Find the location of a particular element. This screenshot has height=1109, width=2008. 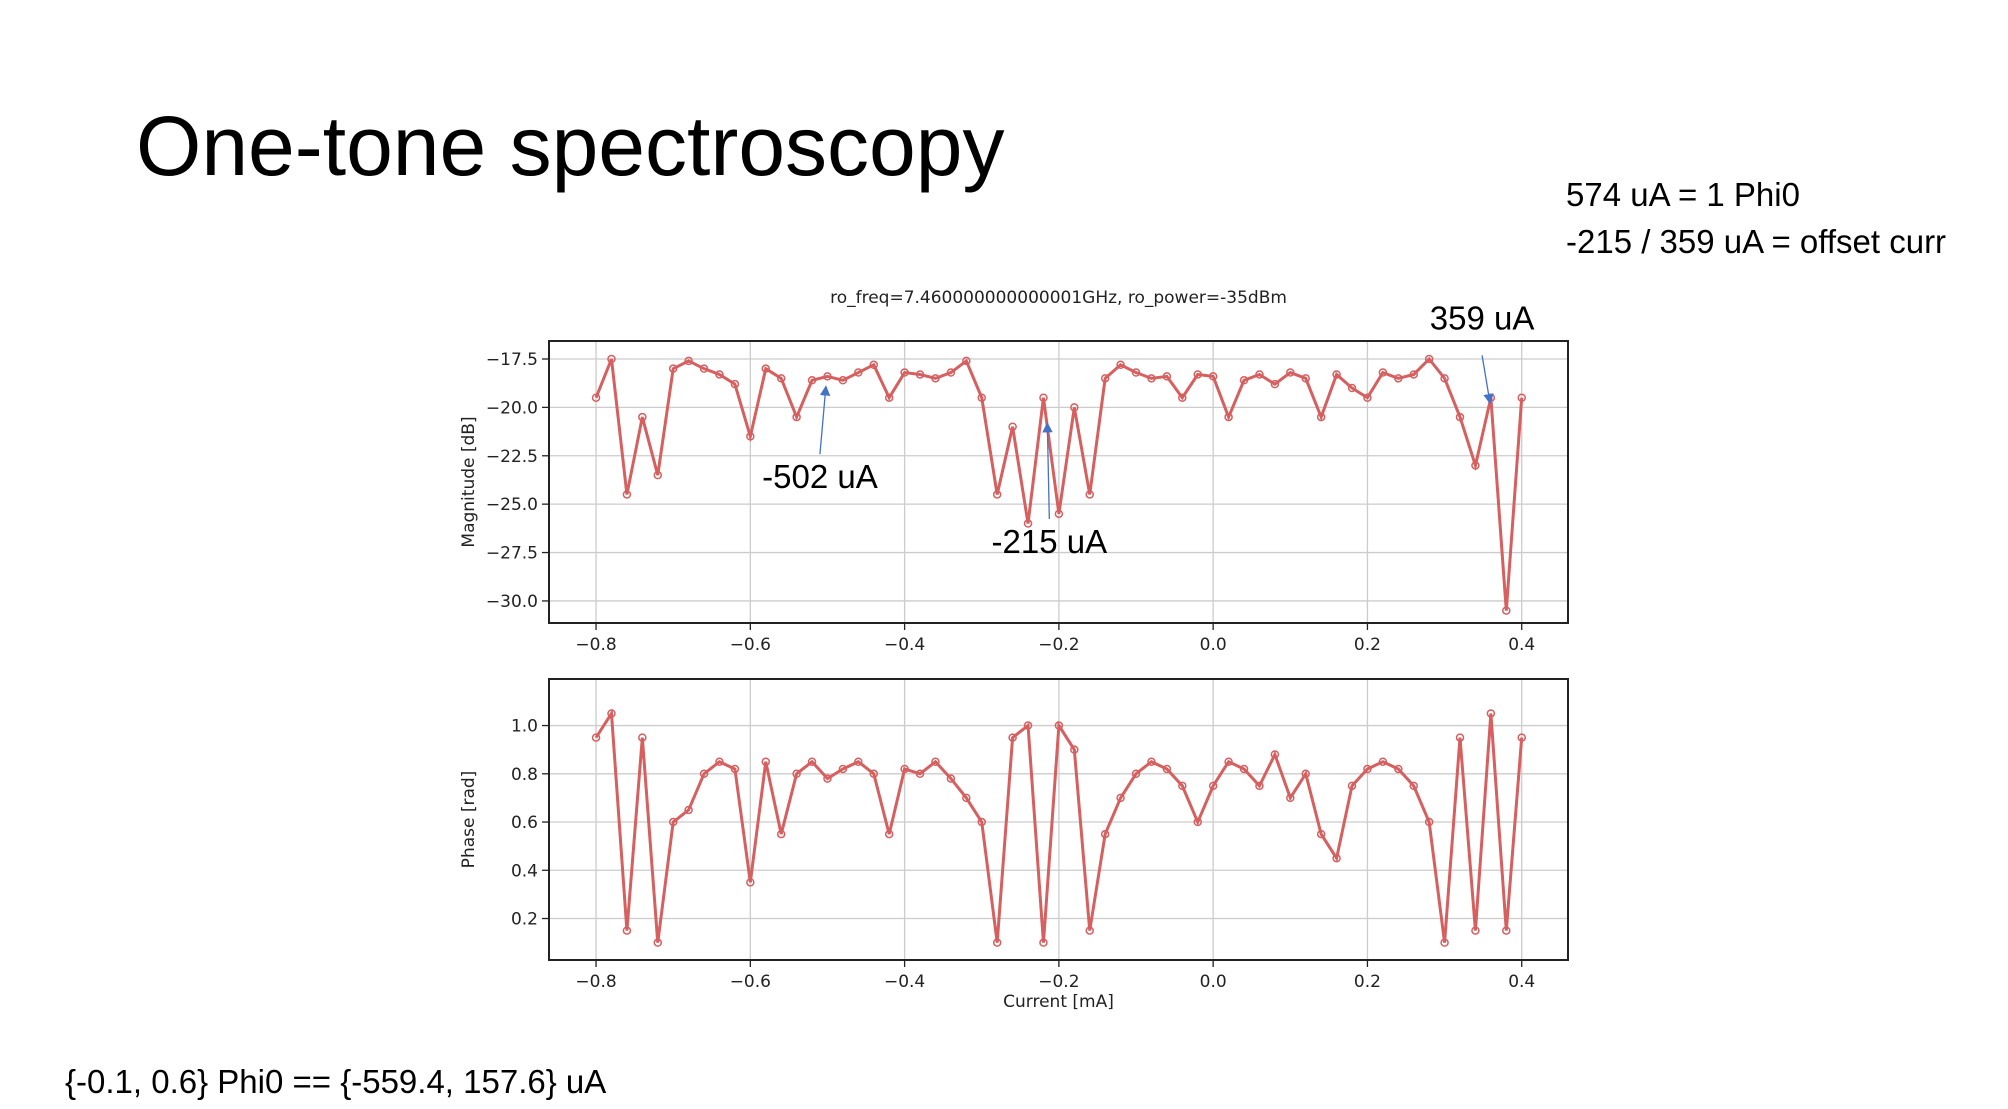

footer-note: {-0.1, 0.6} Phi0 == {-559.4, 157.6} uA is located at coordinates (335, 1081).